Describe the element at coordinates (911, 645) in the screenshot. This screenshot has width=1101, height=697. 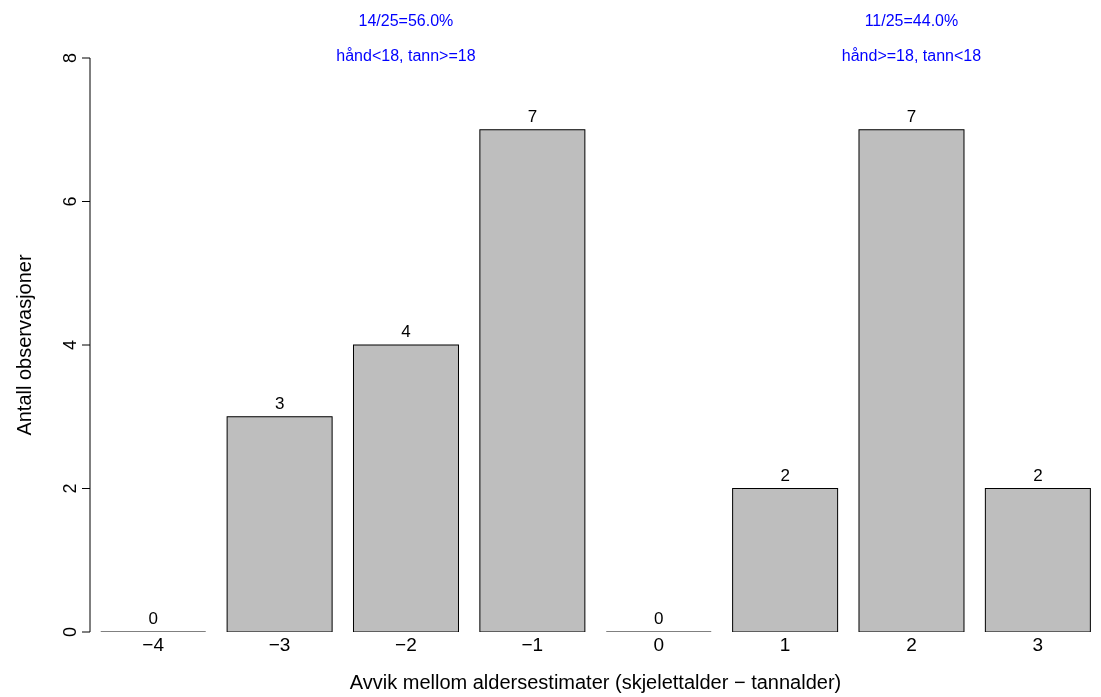
I see `x-tick-label: 2` at that location.